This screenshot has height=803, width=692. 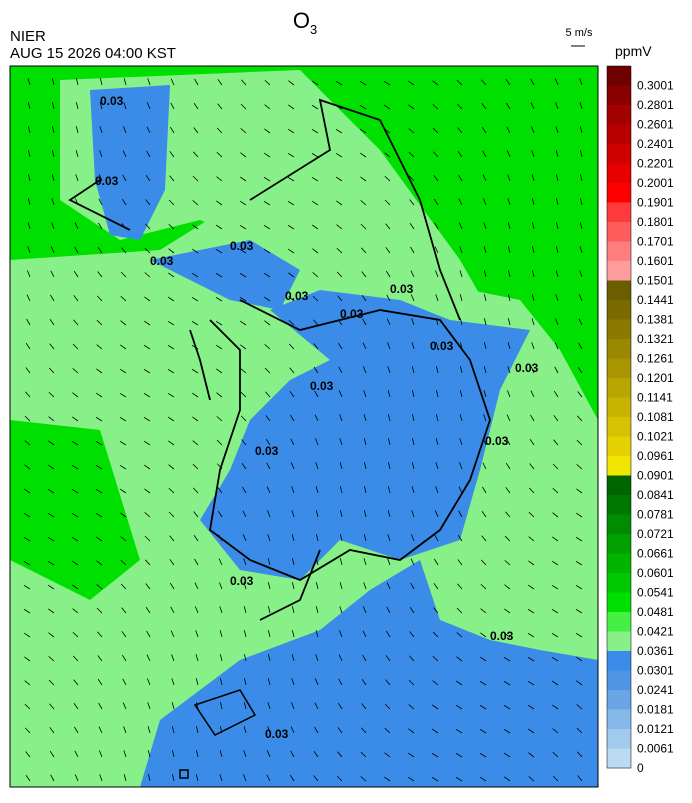 What do you see at coordinates (655, 651) in the screenshot?
I see `colorbar-label: 0.0361` at bounding box center [655, 651].